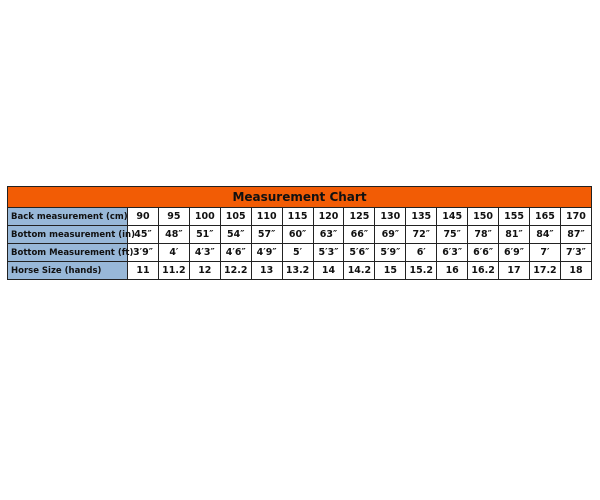 The height and width of the screenshot is (500, 600). I want to click on cell: 3′9″, so click(143, 252).